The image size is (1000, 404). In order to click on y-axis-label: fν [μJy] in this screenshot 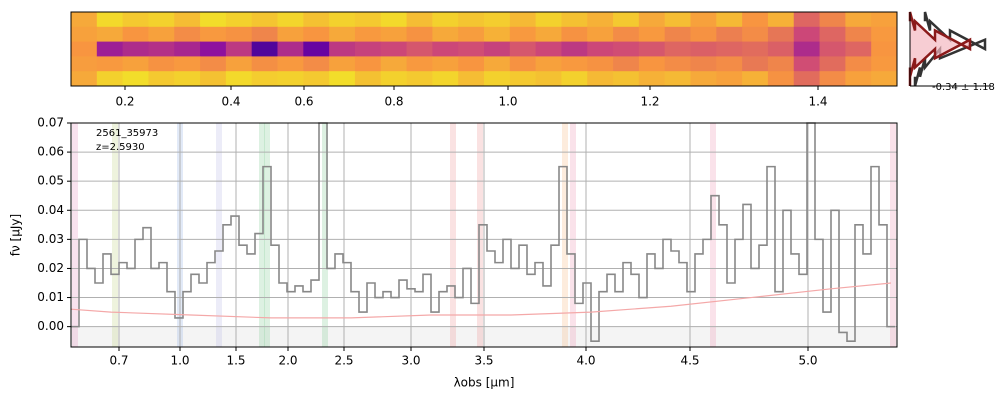, I will do `click(16, 235)`.